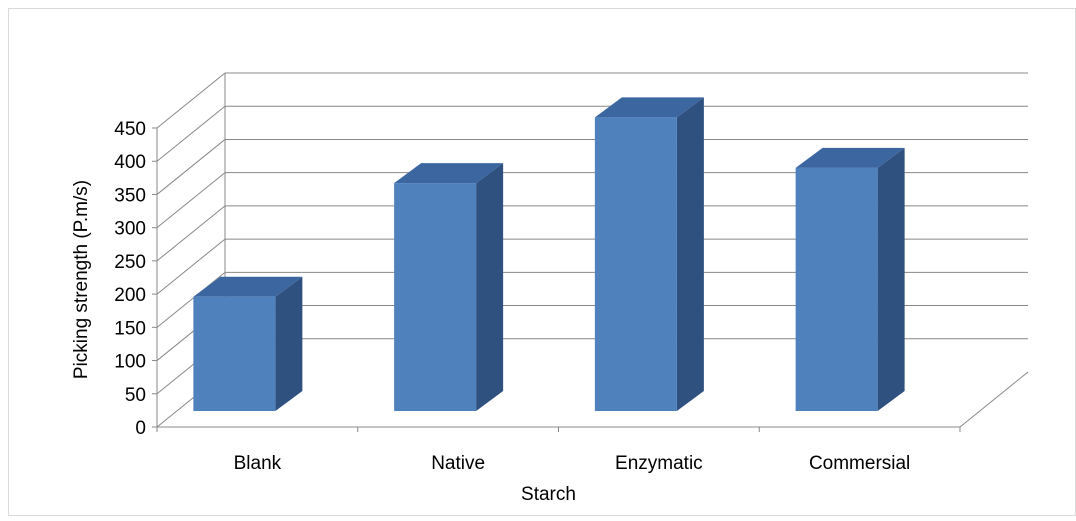 The image size is (1076, 521). What do you see at coordinates (458, 463) in the screenshot?
I see `x-tick-label: Native` at bounding box center [458, 463].